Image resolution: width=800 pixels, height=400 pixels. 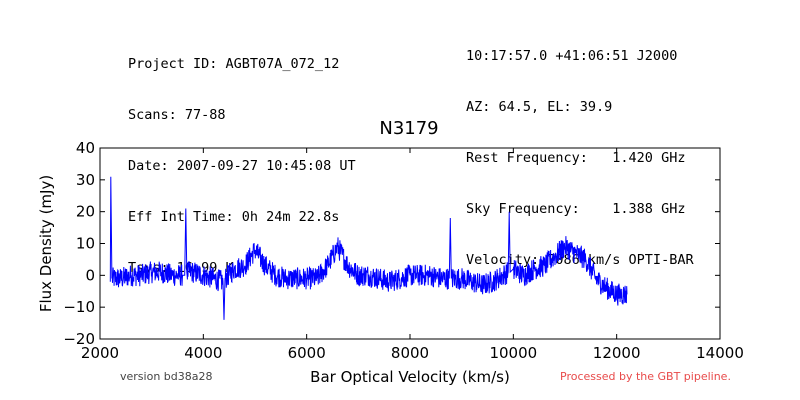 What do you see at coordinates (580, 260) in the screenshot?
I see `velocity-text: Velocity: 7086 km/s OPTI-BAR` at bounding box center [580, 260].